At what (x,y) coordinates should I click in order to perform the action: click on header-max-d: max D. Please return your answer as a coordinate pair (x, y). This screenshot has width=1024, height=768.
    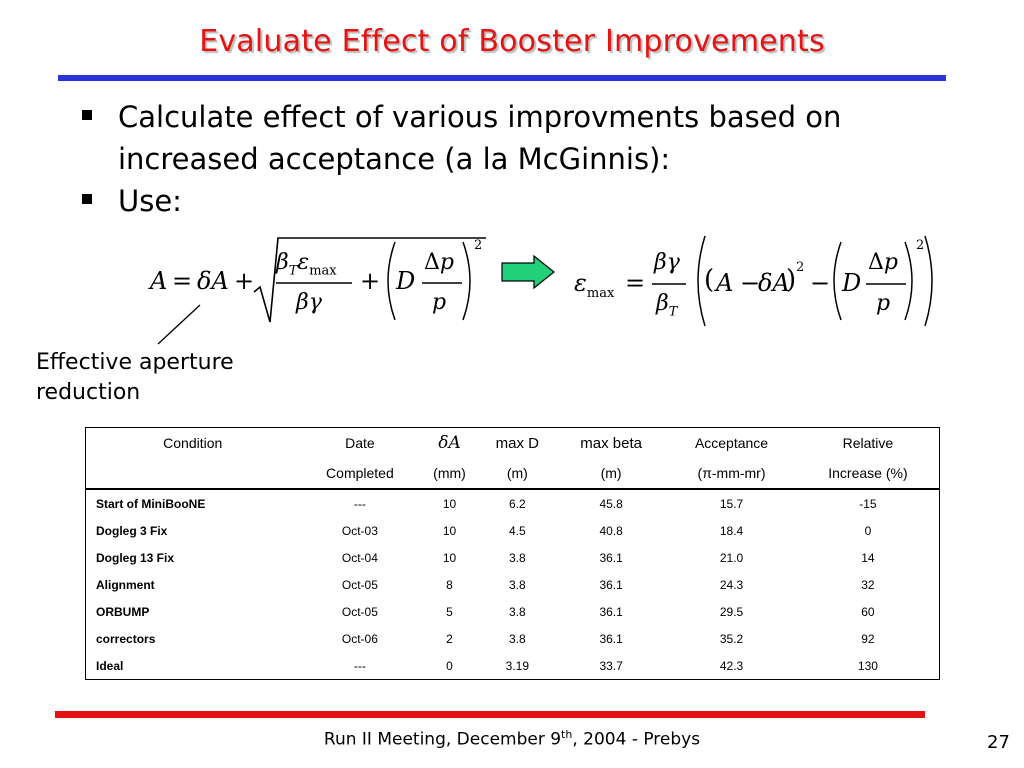
    Looking at the image, I should click on (517, 443).